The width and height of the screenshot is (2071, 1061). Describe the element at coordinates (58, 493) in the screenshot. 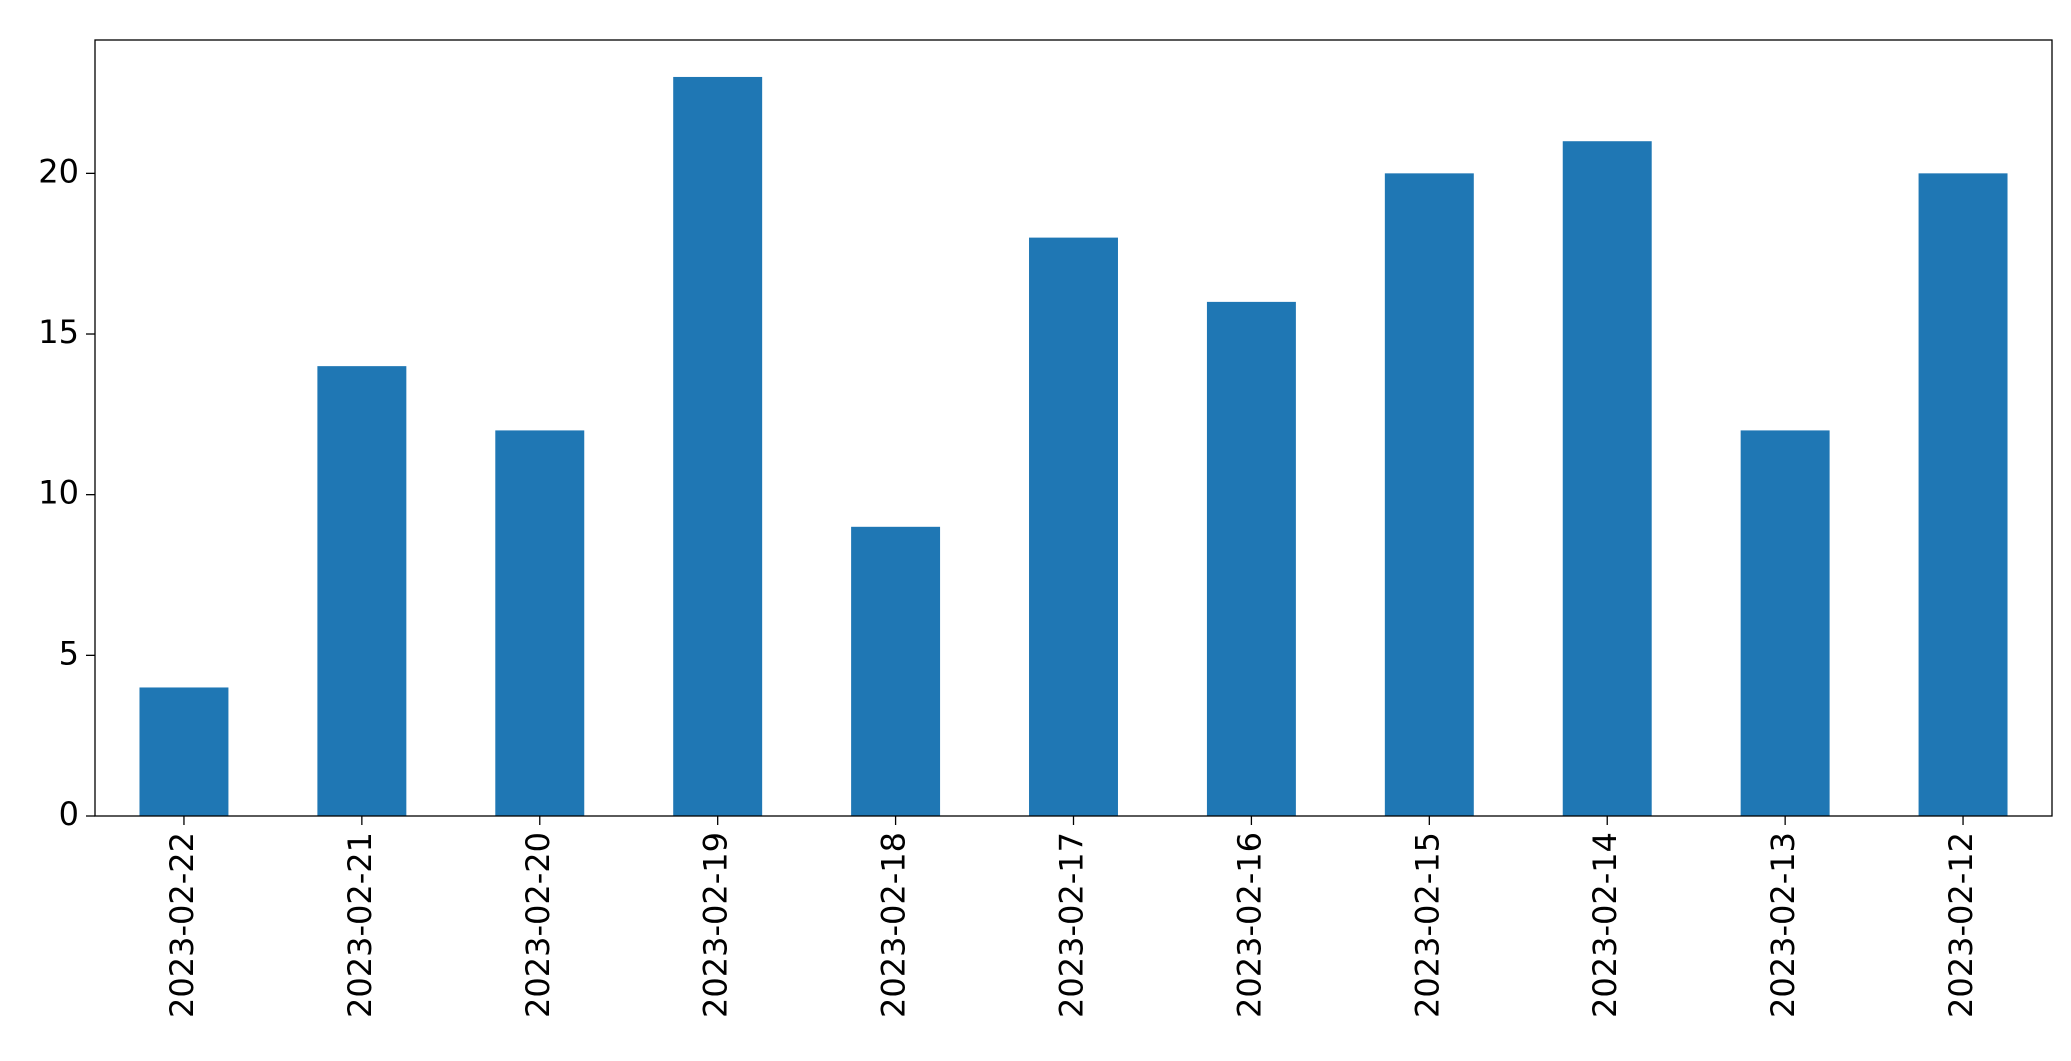

I see `y-tick-label: 10` at that location.